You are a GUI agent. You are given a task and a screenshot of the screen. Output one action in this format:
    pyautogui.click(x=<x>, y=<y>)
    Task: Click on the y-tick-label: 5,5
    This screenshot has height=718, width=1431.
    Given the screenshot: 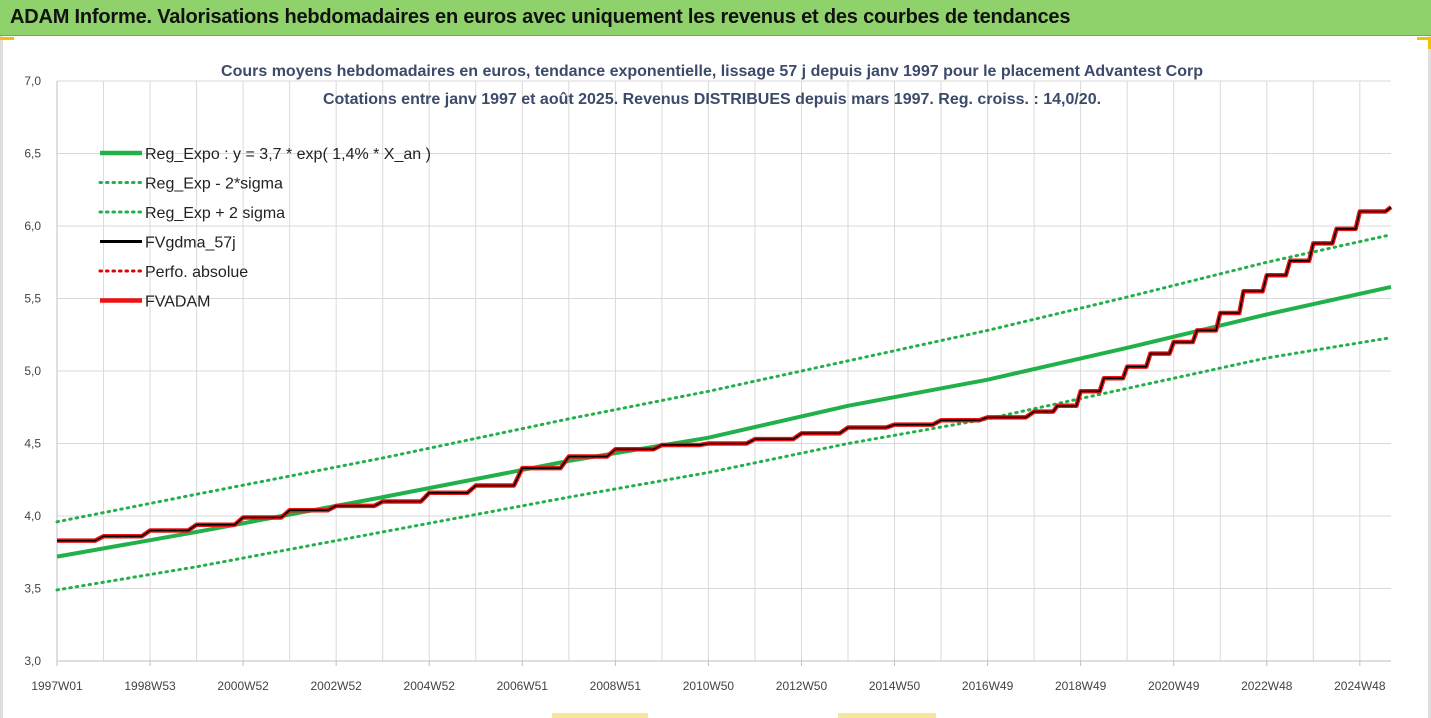 What is the action you would take?
    pyautogui.click(x=32, y=299)
    